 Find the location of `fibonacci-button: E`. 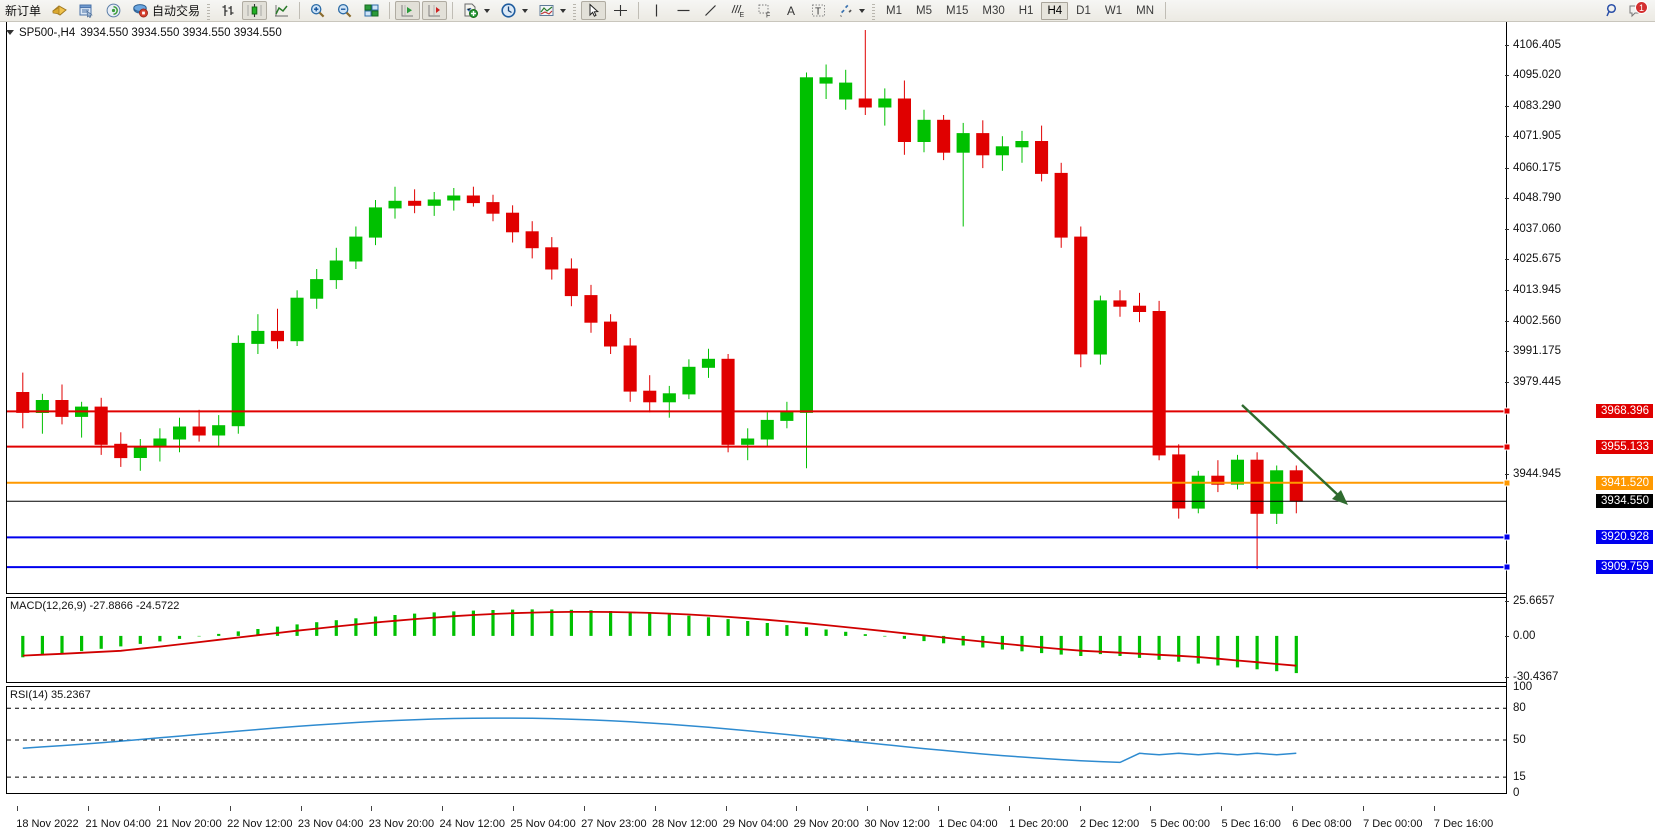

fibonacci-button: E is located at coordinates (737, 10).